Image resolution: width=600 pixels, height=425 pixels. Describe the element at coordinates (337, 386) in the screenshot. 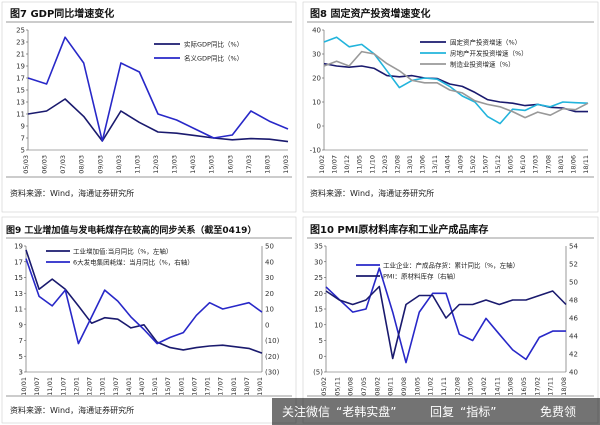

I see `fig10-xtick-label: 05/11` at that location.